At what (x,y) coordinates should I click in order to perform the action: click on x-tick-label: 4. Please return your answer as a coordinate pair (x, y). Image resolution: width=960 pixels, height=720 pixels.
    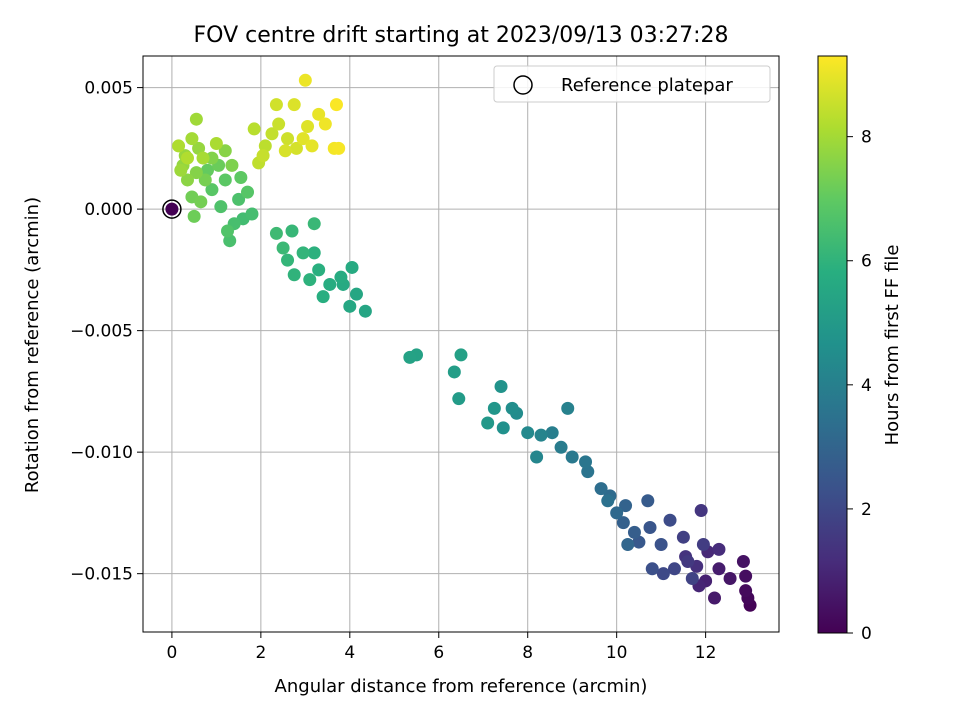
    Looking at the image, I should click on (349, 653).